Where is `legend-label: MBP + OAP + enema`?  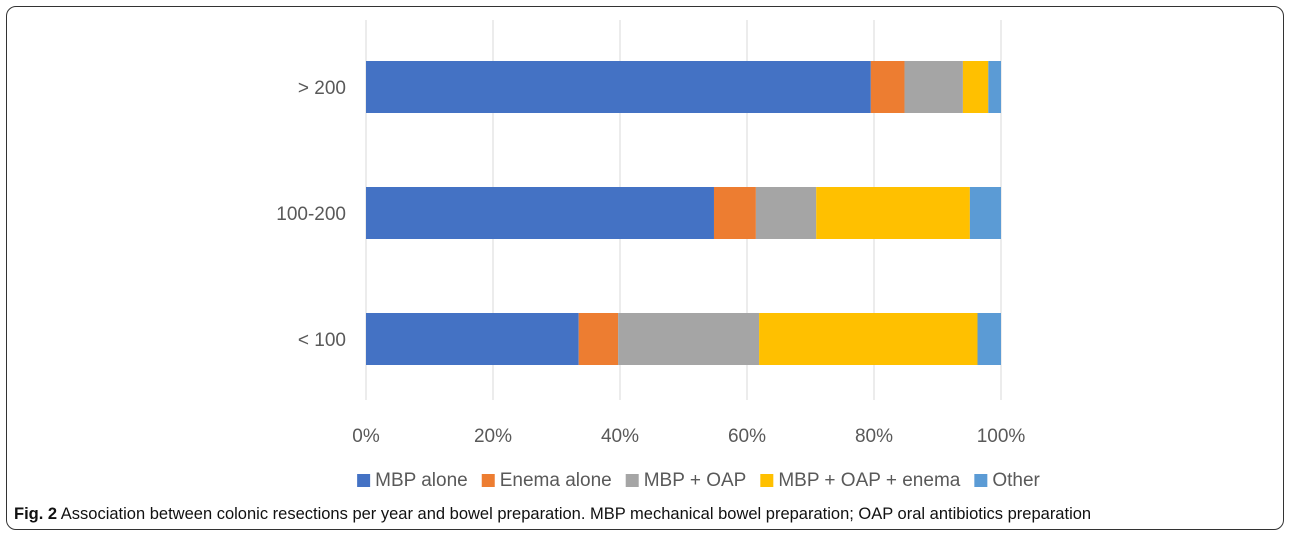
legend-label: MBP + OAP + enema is located at coordinates (869, 480).